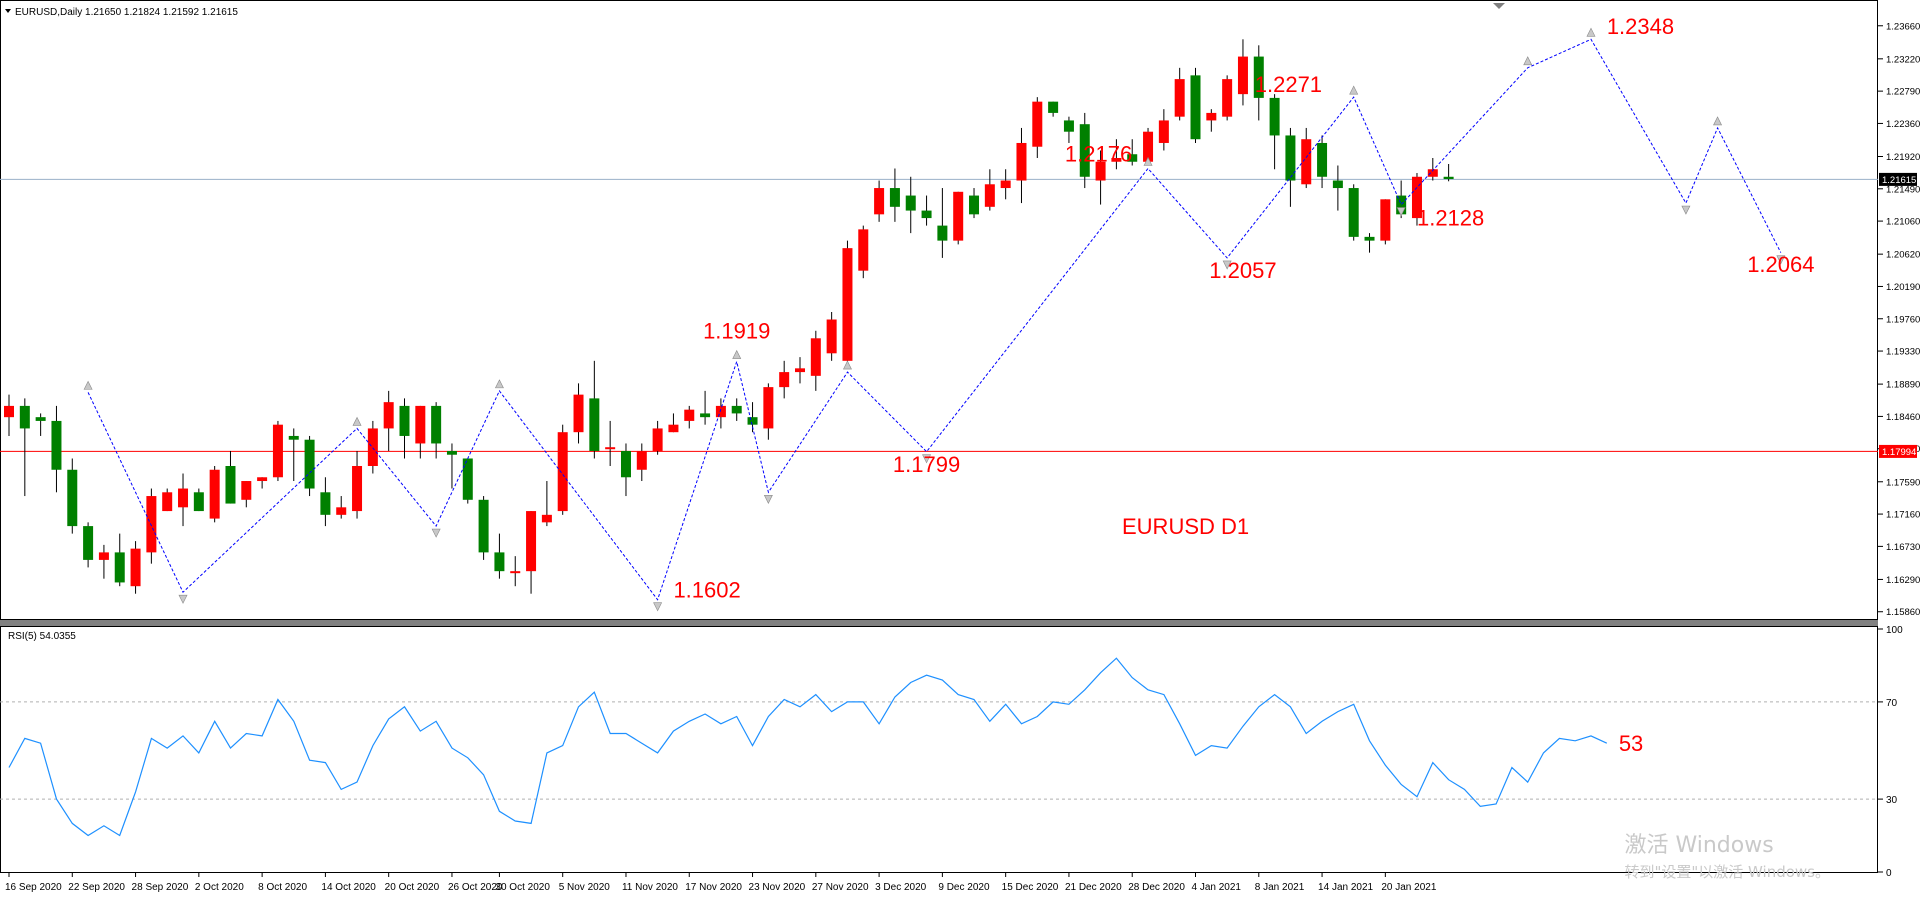 This screenshot has width=1920, height=905. Describe the element at coordinates (1889, 873) in the screenshot. I see `rsi-tick-label: 0` at that location.